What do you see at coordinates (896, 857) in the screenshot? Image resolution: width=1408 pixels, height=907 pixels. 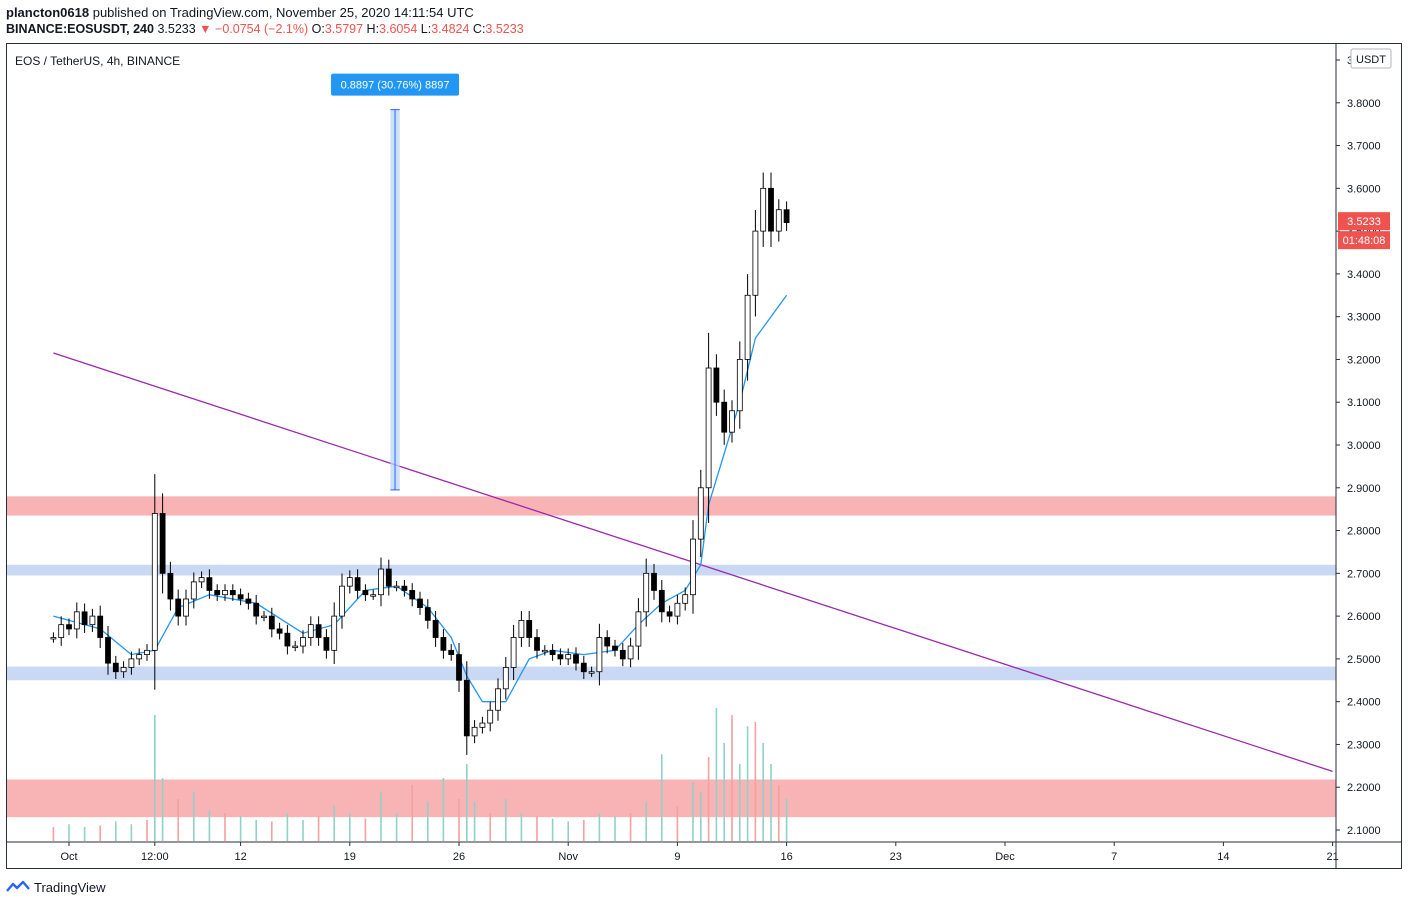 I see `x-tick-label: 23` at bounding box center [896, 857].